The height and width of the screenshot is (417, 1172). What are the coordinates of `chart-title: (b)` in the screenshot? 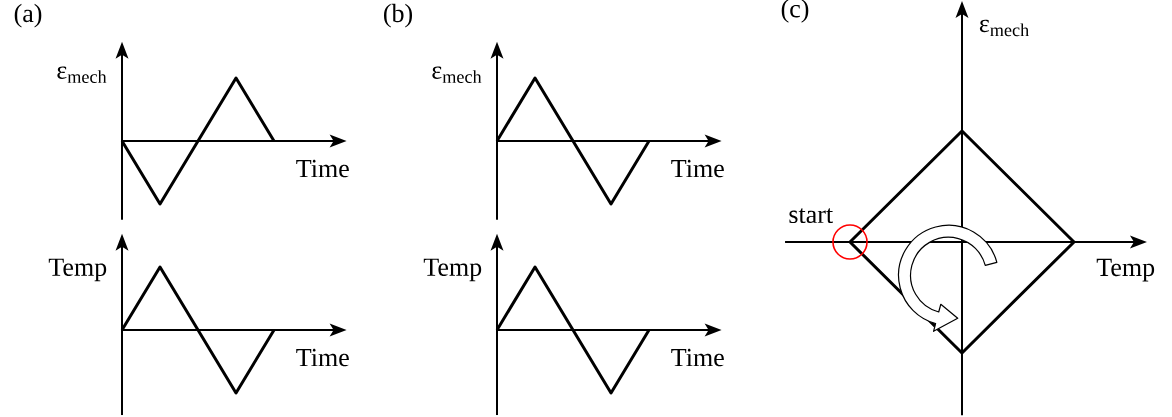 It's located at (398, 15).